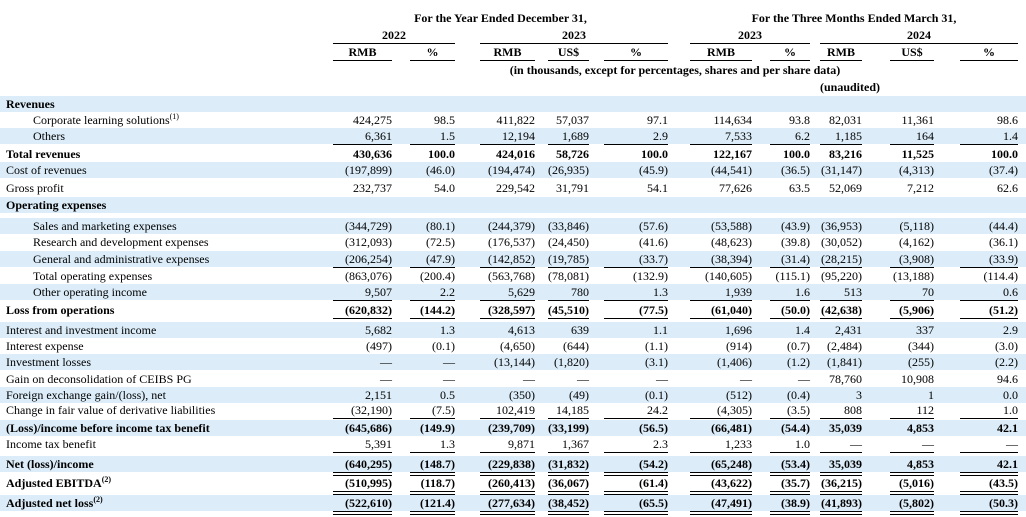 The width and height of the screenshot is (1026, 517). What do you see at coordinates (515, 120) in the screenshot?
I see `cell-value: 411,822` at bounding box center [515, 120].